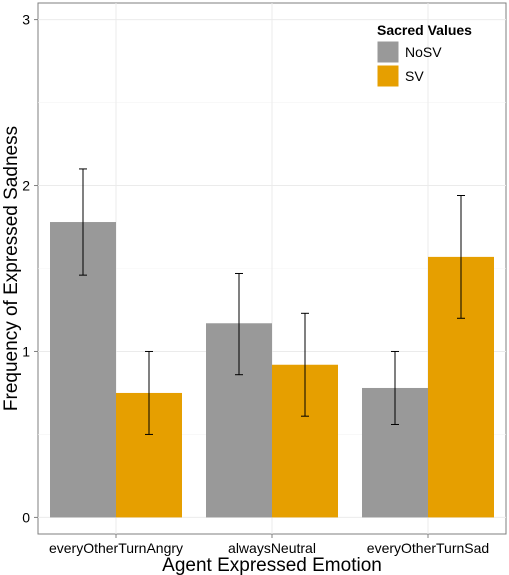  What do you see at coordinates (305, 364) in the screenshot?
I see `error-bar-SV-alwaysNeutral` at bounding box center [305, 364].